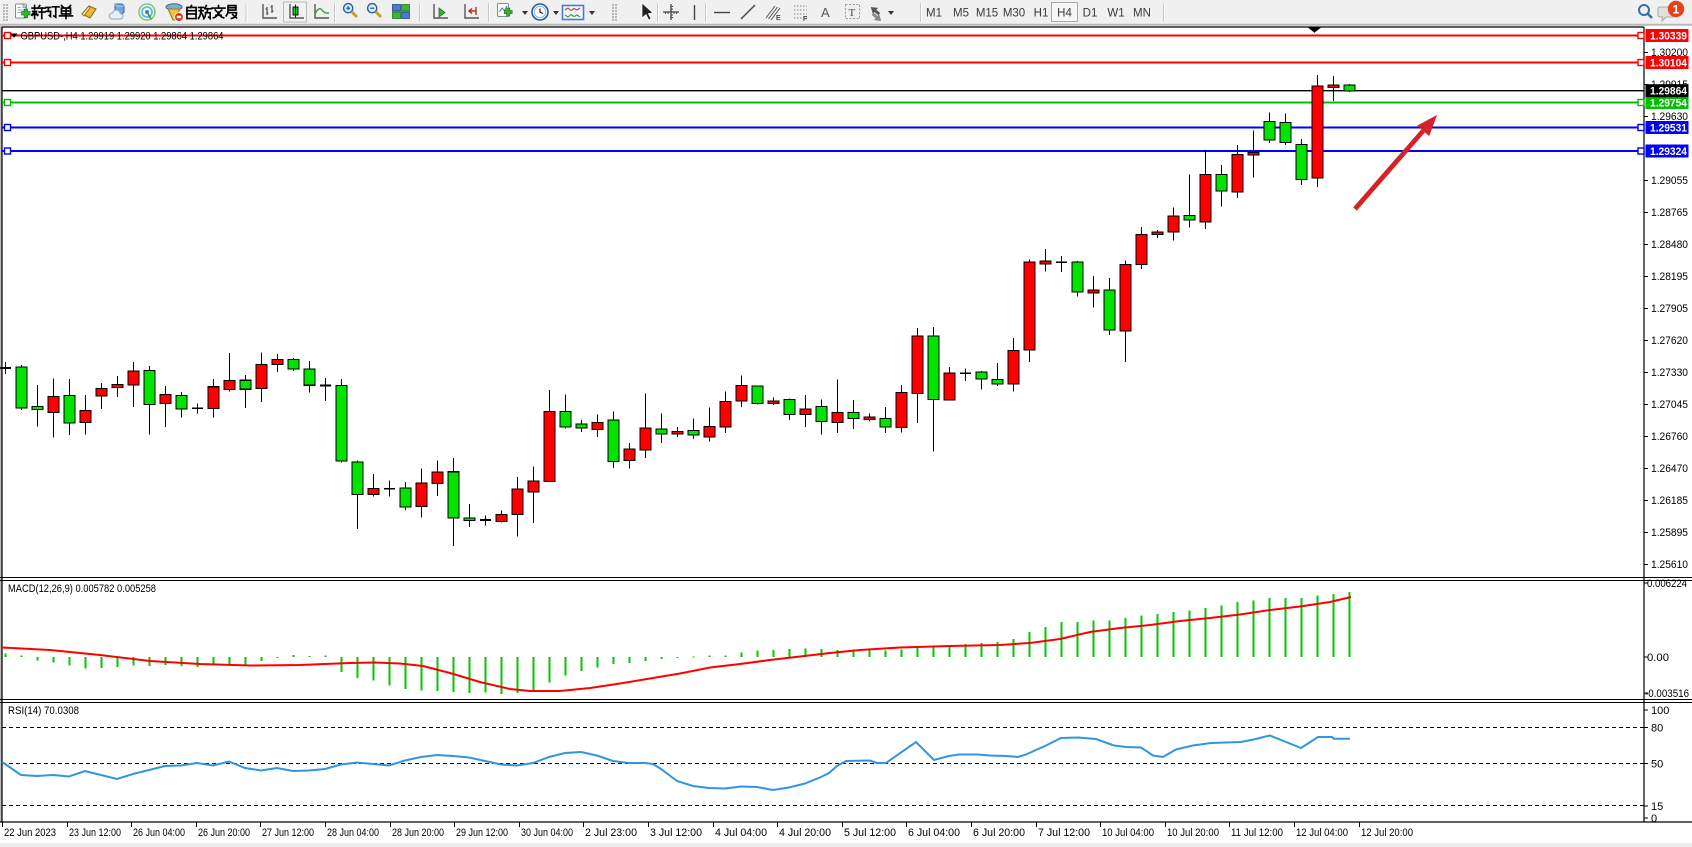 The height and width of the screenshot is (847, 1692). What do you see at coordinates (1669, 405) in the screenshot?
I see `svg-text: 1.27045` at bounding box center [1669, 405].